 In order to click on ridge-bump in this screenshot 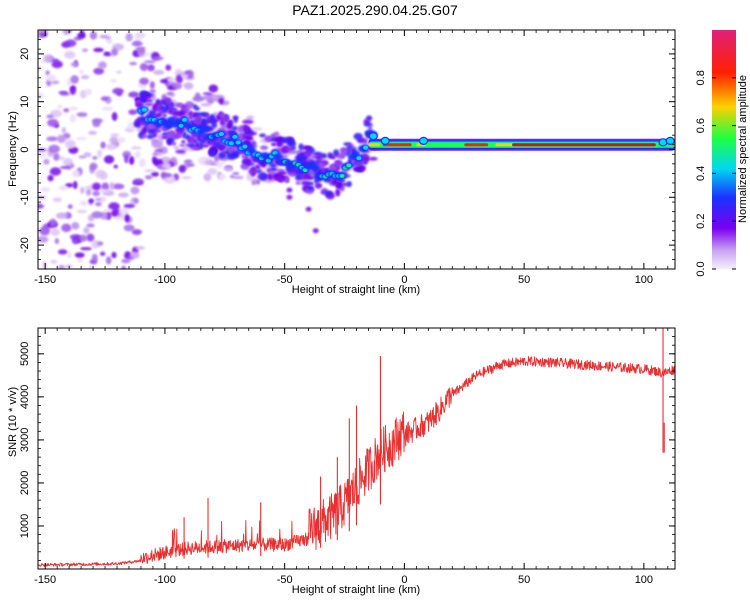, I will do `click(385, 140)`.